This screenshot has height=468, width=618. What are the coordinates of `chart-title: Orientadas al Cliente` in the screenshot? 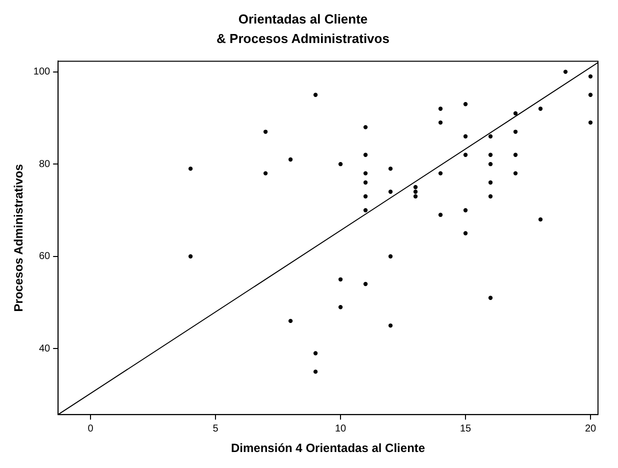 It's located at (303, 18).